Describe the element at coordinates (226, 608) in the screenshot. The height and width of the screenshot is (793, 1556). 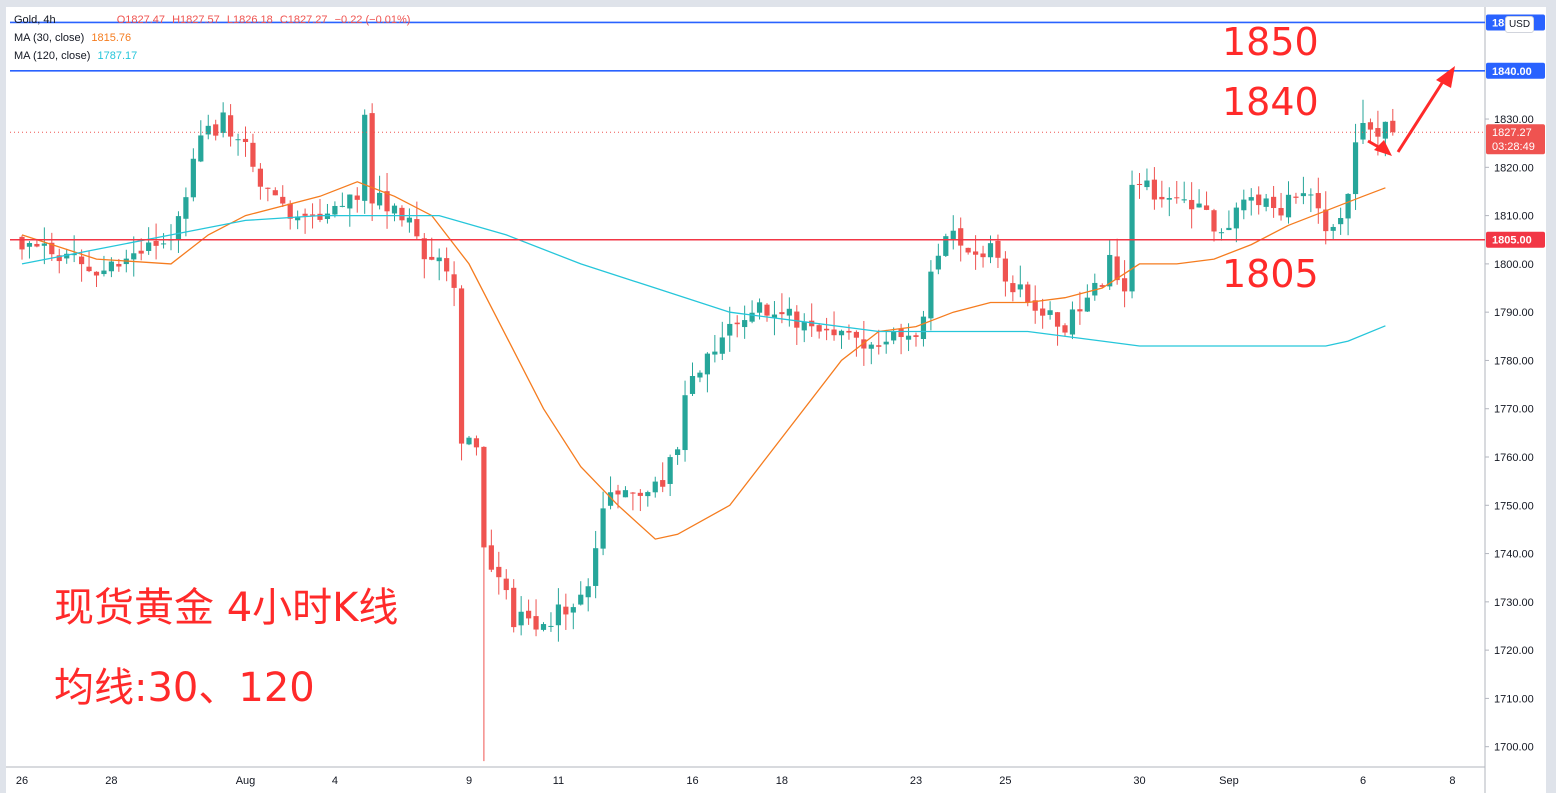
I see `annotation-title: 现货黄金 4小时K线` at that location.